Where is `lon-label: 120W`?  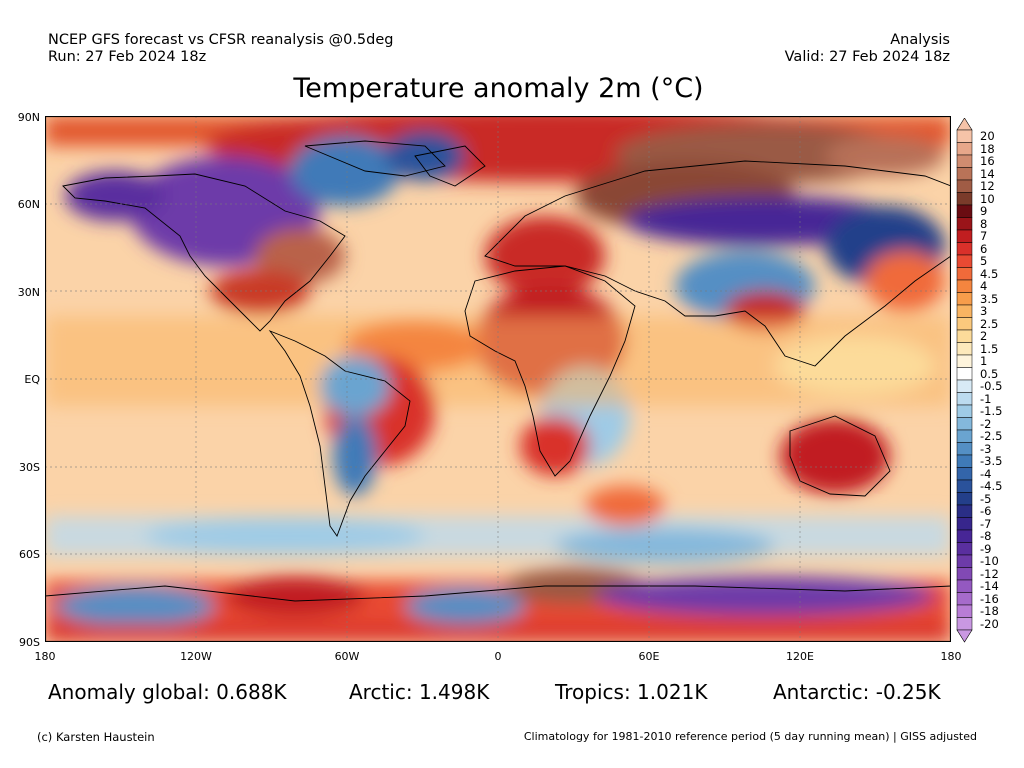 lon-label: 120W is located at coordinates (196, 656).